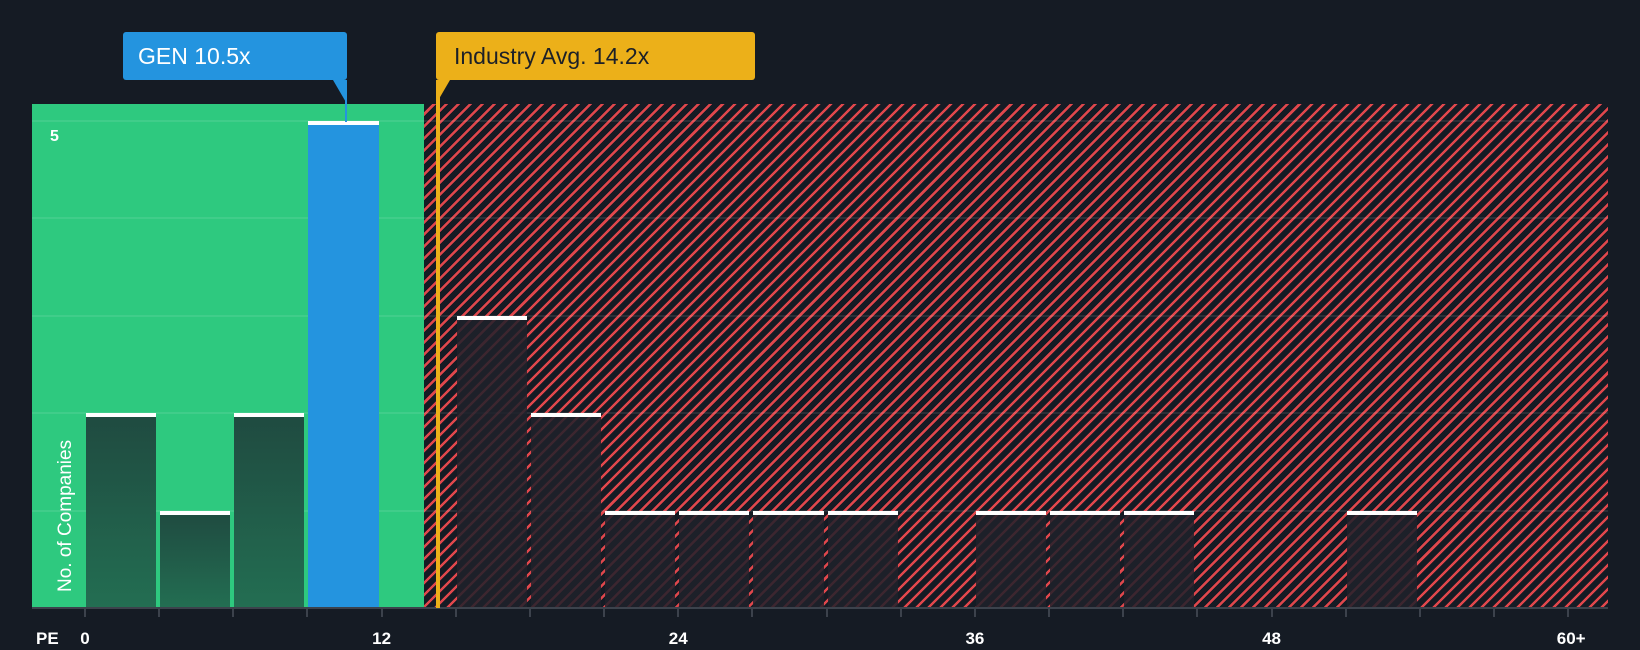  Describe the element at coordinates (340, 92) in the screenshot. I see `gen-callout-pointer` at that location.